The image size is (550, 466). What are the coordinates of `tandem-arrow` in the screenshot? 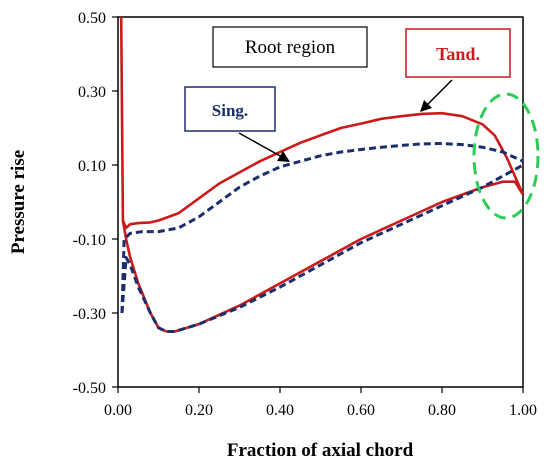 It's located at (436, 95).